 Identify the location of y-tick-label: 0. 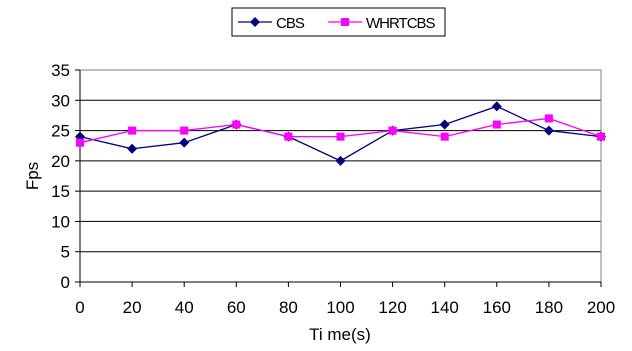
(65, 282).